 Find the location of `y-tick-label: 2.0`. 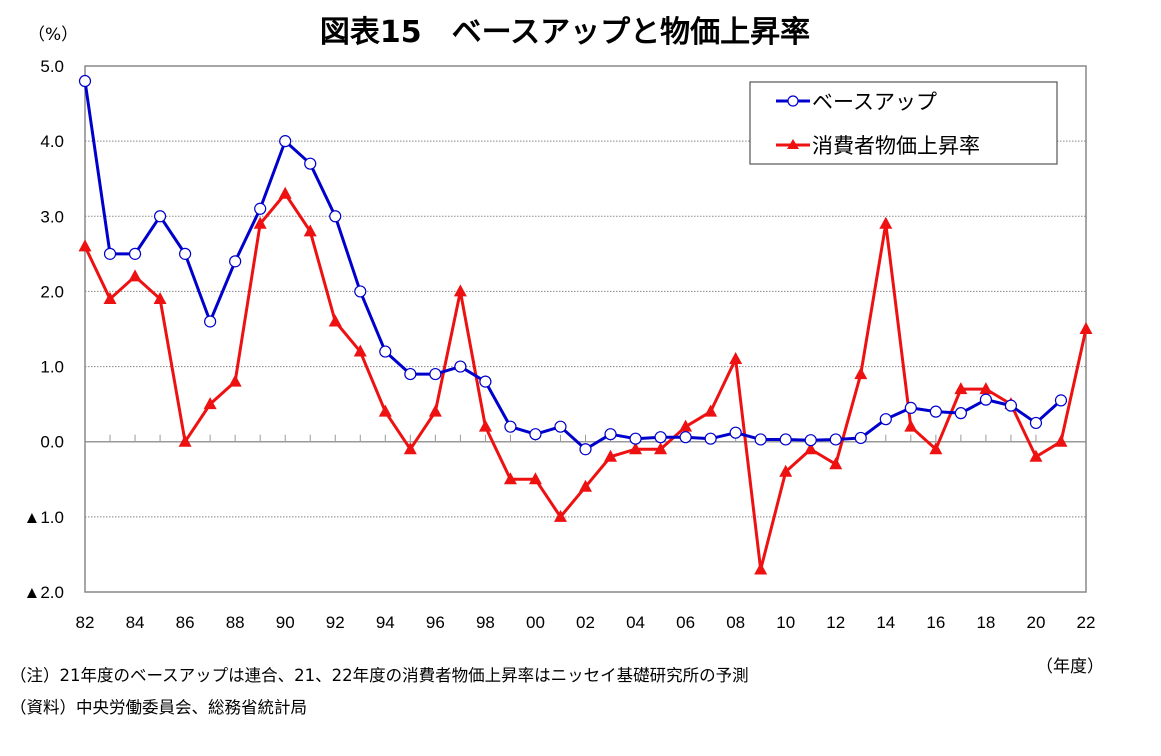

y-tick-label: 2.0 is located at coordinates (52, 291).